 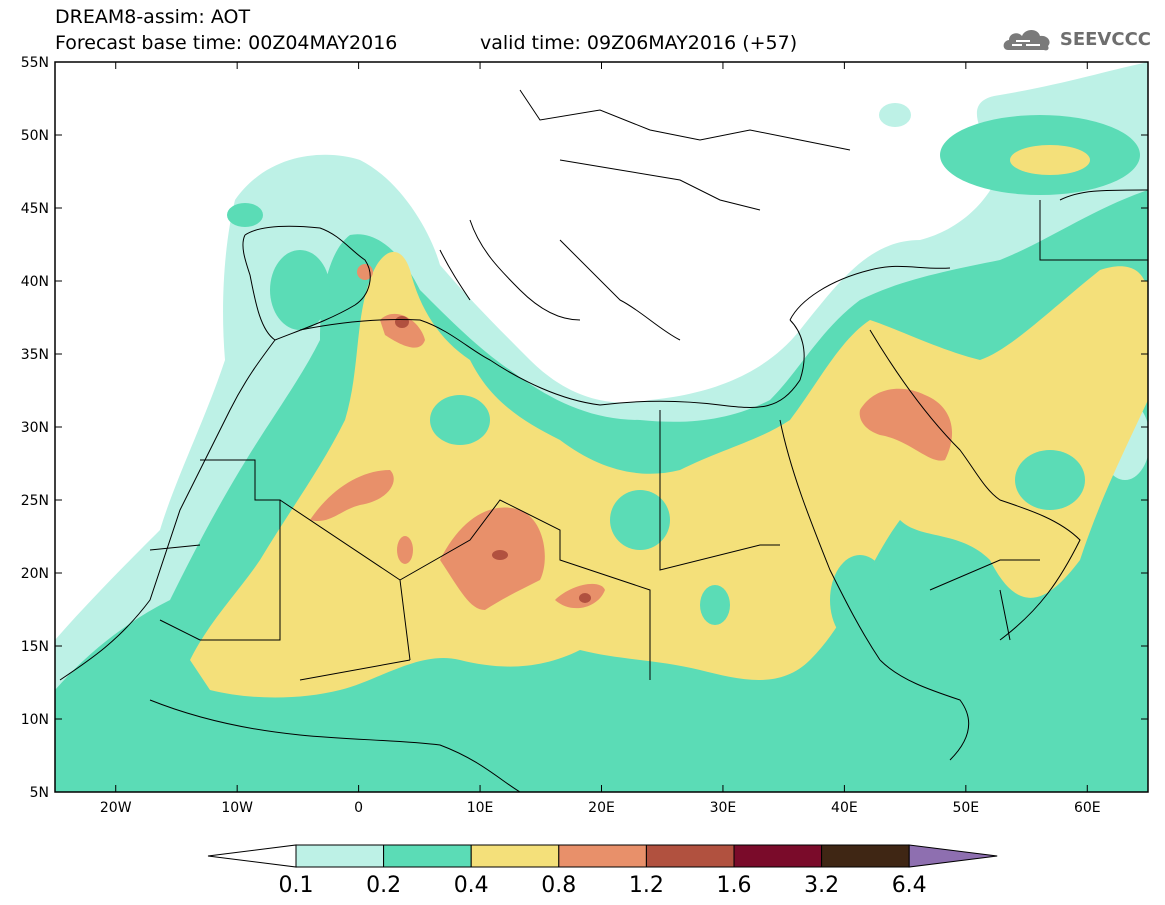 What do you see at coordinates (35, 720) in the screenshot?
I see `lat-tick-label: 10N` at bounding box center [35, 720].